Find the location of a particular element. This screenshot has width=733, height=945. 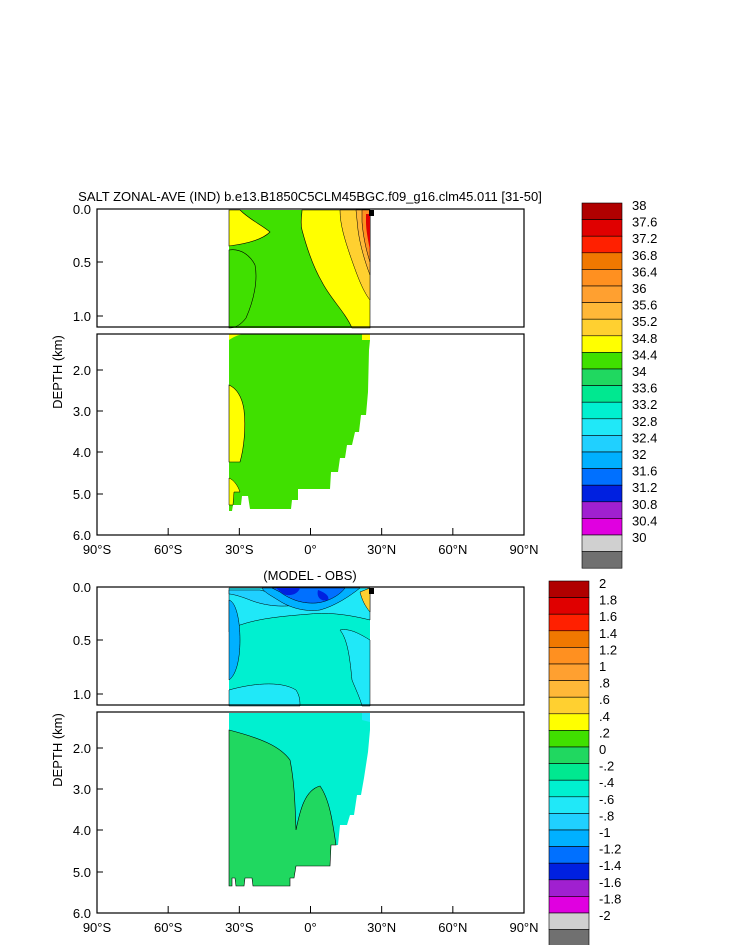

colorbar-label: 1.6 is located at coordinates (608, 616).